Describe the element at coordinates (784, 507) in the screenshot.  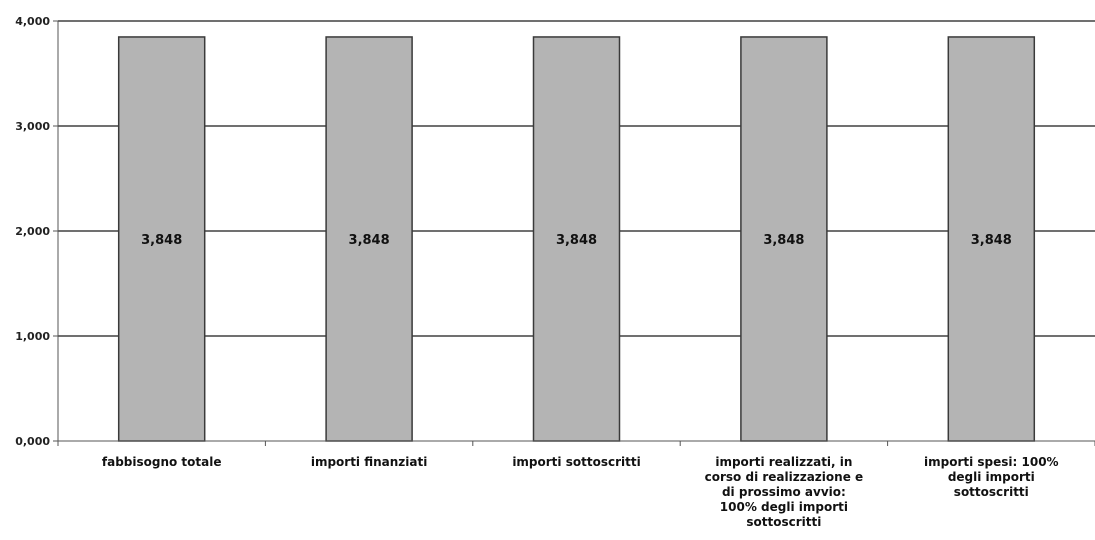
I see `x-category-label-line: 100% degli importi` at that location.